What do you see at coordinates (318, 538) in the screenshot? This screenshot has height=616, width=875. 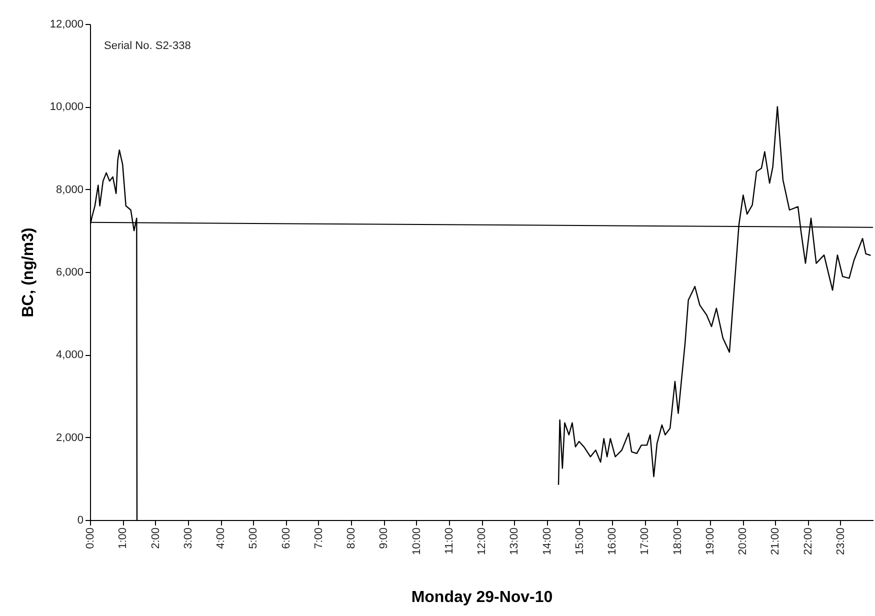 I see `x-tick-label: 7:00` at bounding box center [318, 538].